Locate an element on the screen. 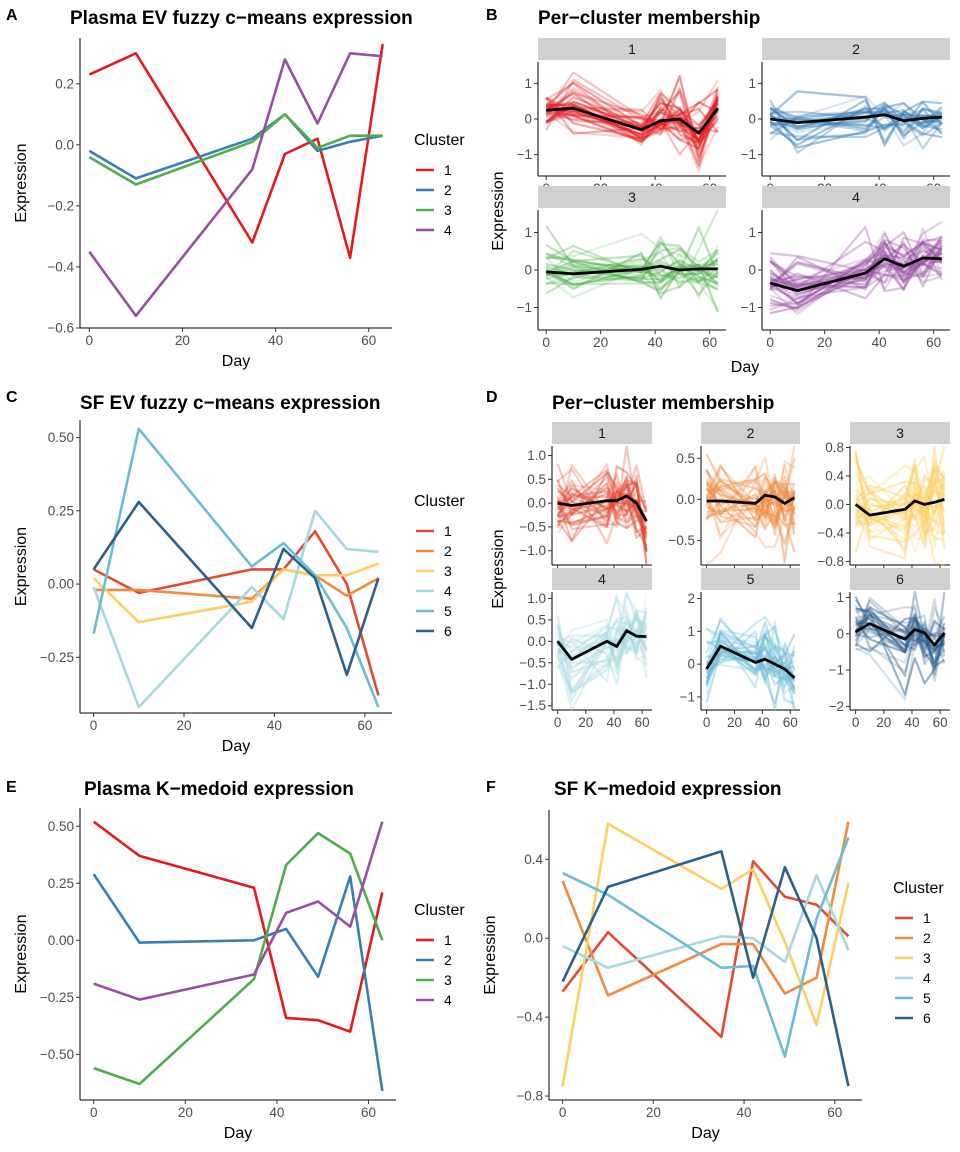 Image resolution: width=960 pixels, height=1152 pixels. panel-f-y-tick-label: 0.4 is located at coordinates (533, 859).